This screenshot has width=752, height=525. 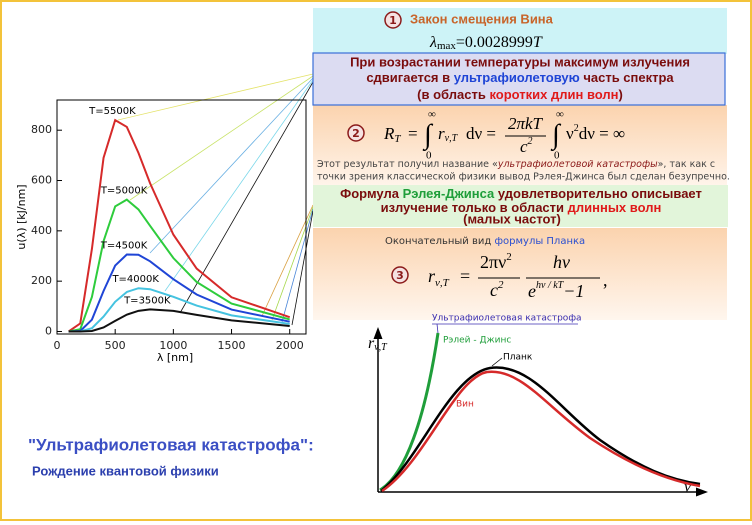 I want to click on series-label: T=3500K, so click(x=147, y=300).